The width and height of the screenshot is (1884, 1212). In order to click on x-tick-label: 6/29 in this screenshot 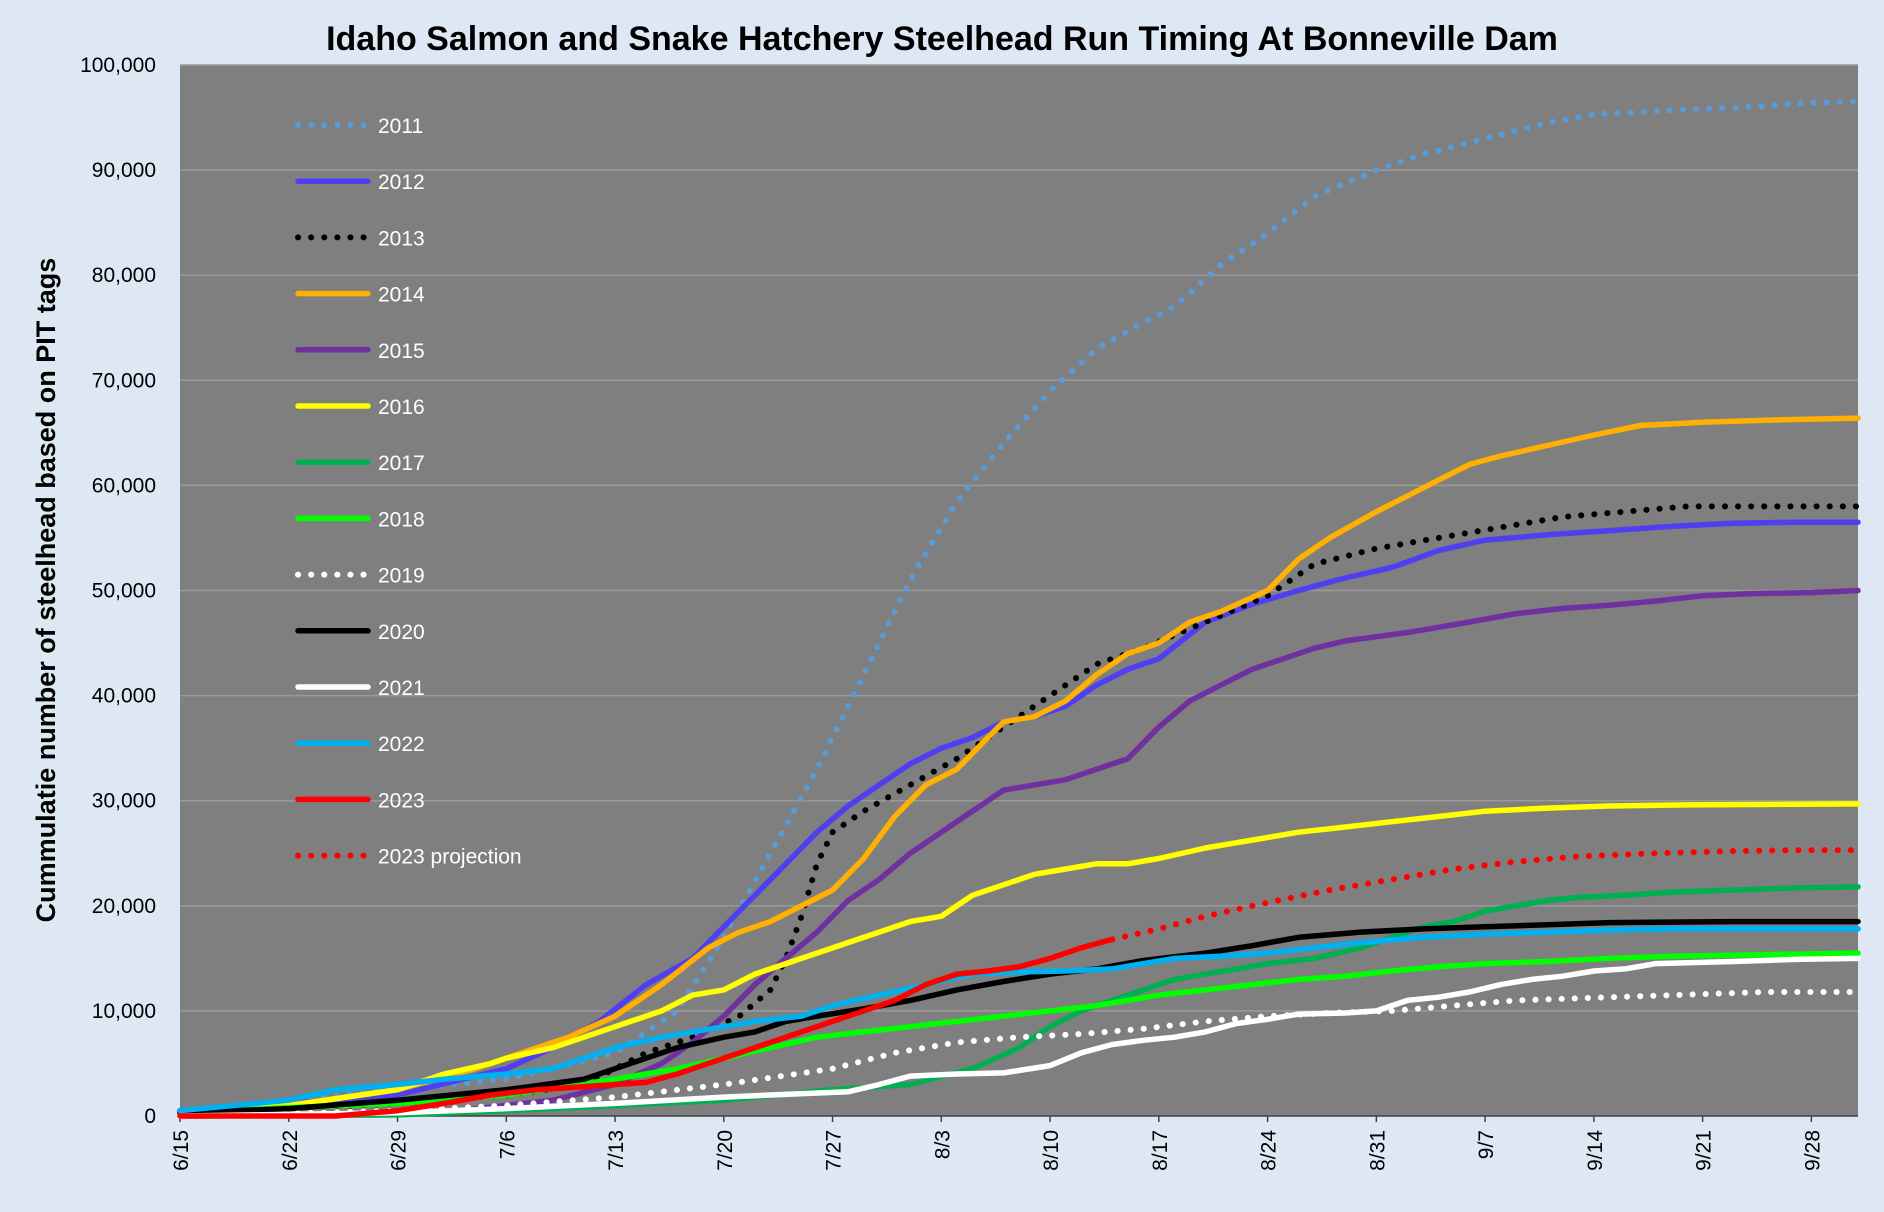, I will do `click(399, 1150)`.